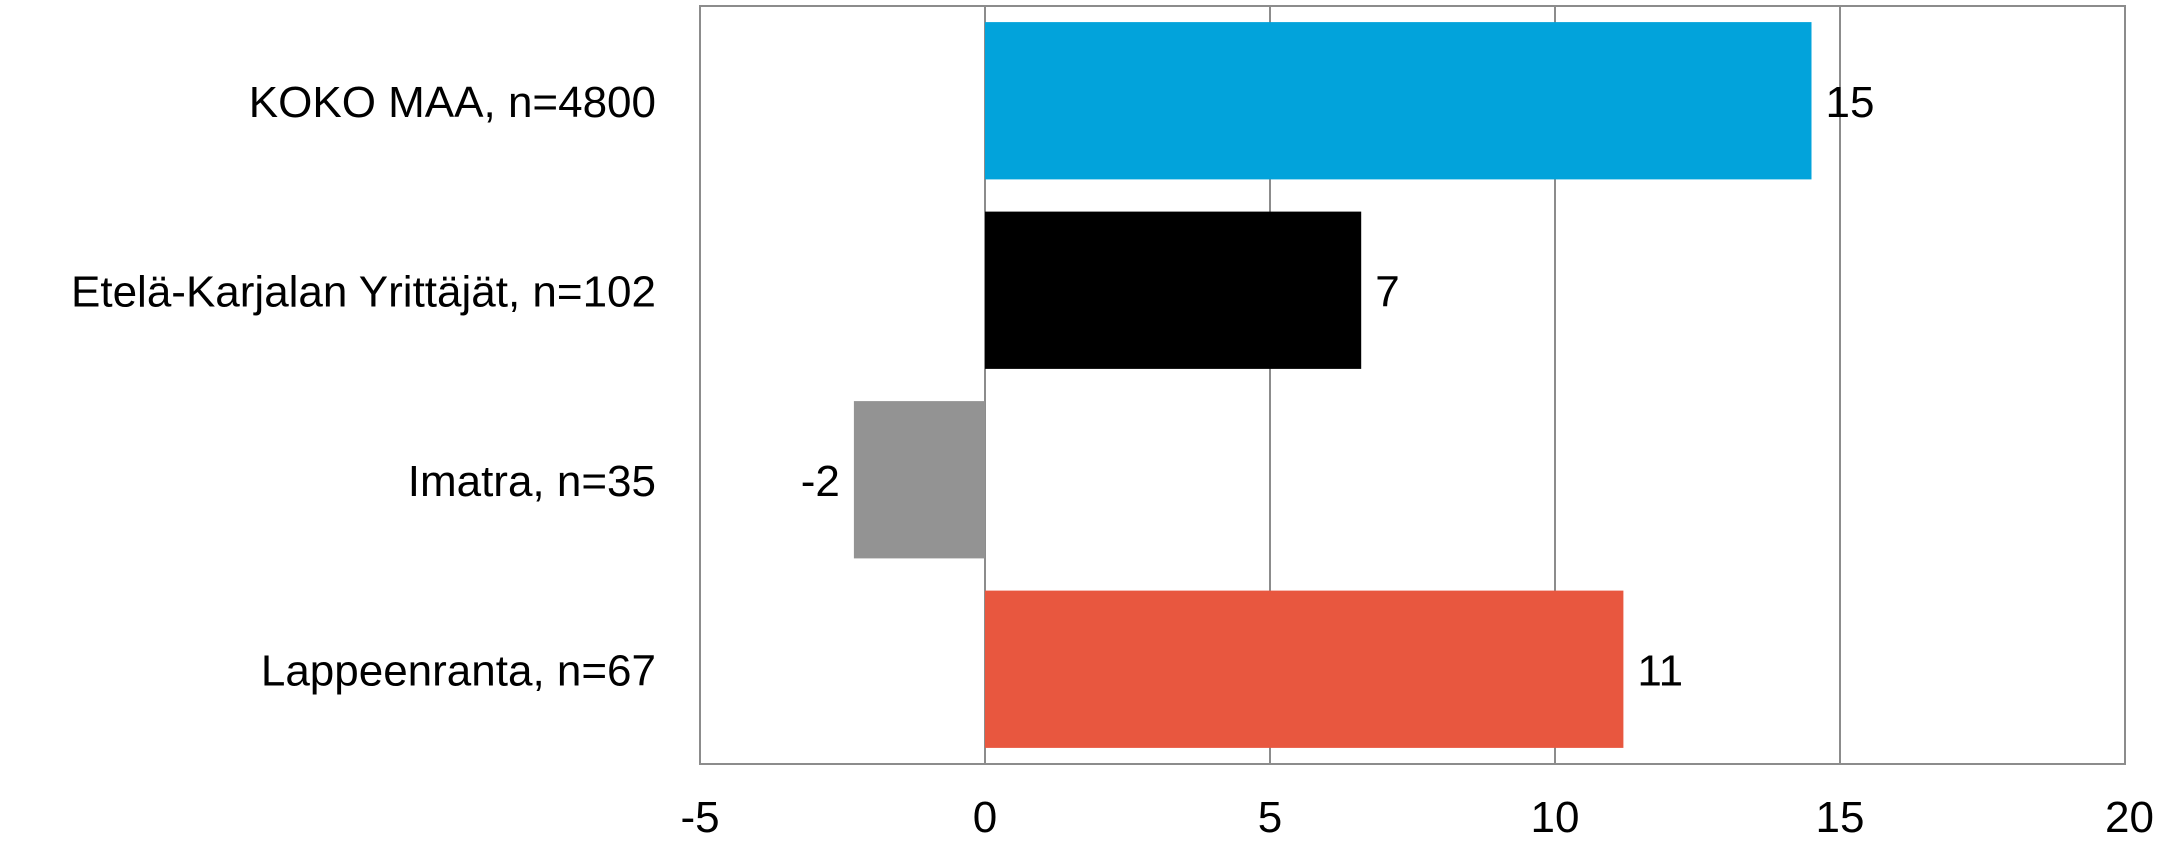 This screenshot has width=2164, height=843. I want to click on category-label-1: Etelä-Karjalan Yrittäjät, n=102, so click(363, 291).